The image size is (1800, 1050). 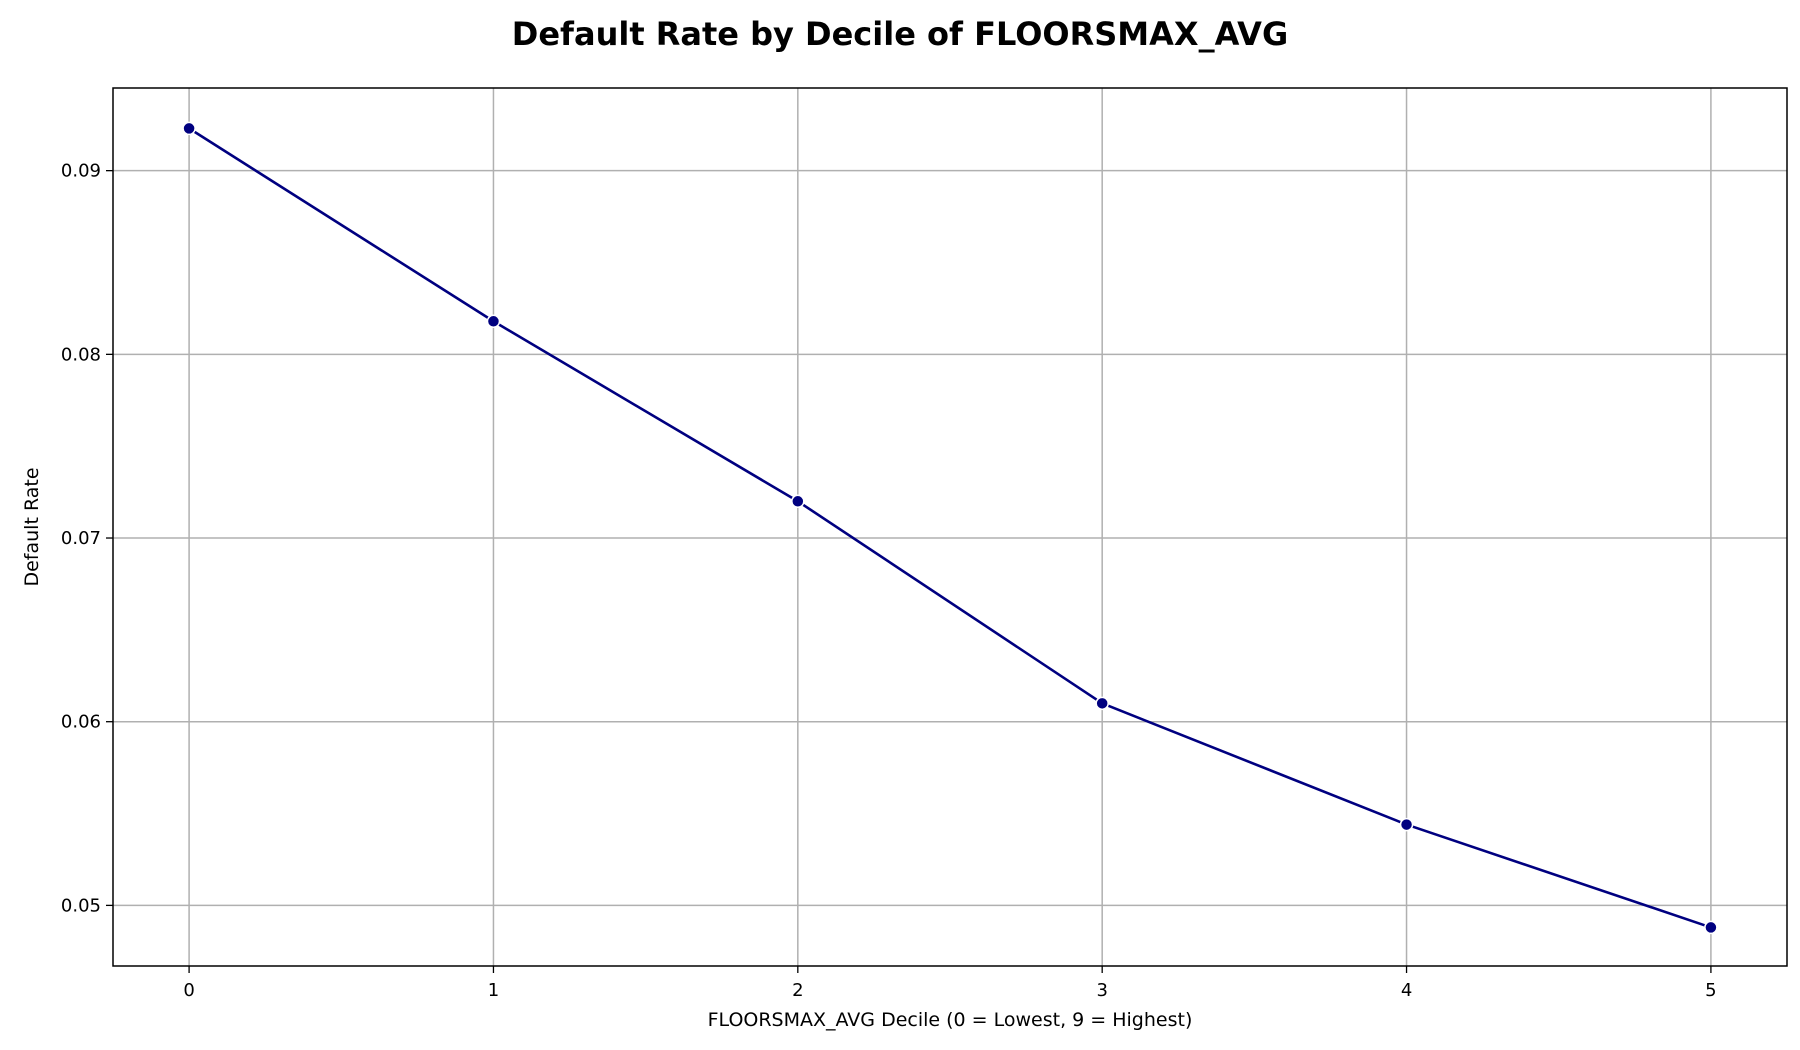 I want to click on x-tick-label: 2, so click(x=797, y=990).